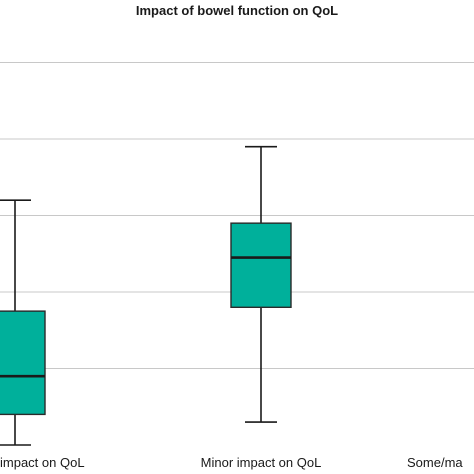  Describe the element at coordinates (42, 462) in the screenshot. I see `x-tick-label: impact on QoL` at that location.